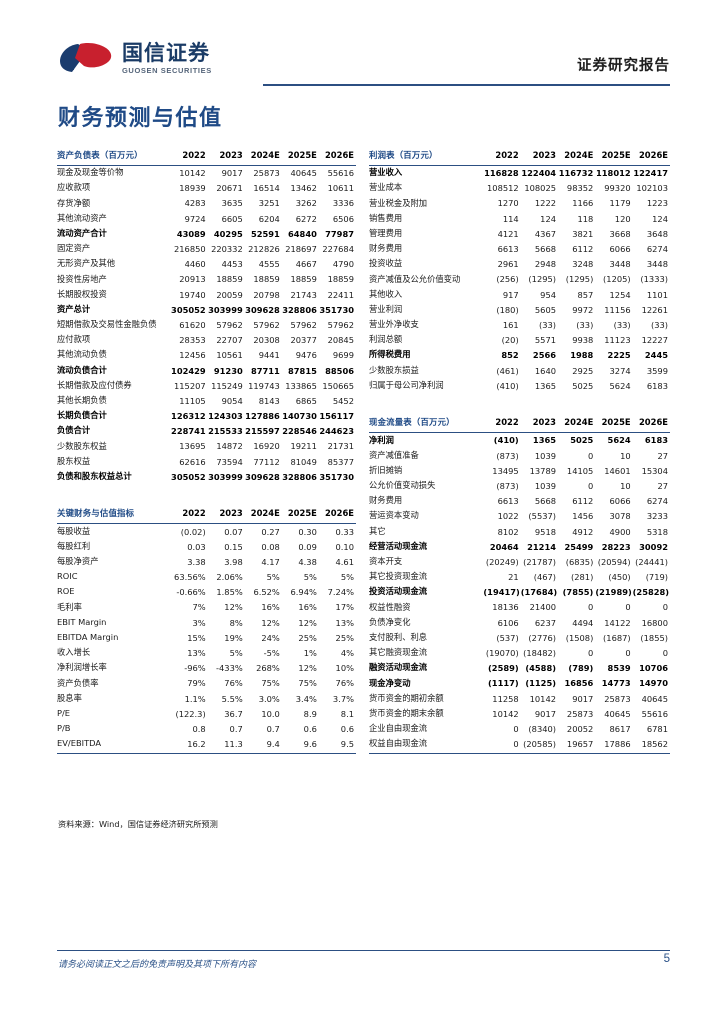 The width and height of the screenshot is (724, 1024). Describe the element at coordinates (344, 546) in the screenshot. I see `row-value-4: 0.10` at that location.